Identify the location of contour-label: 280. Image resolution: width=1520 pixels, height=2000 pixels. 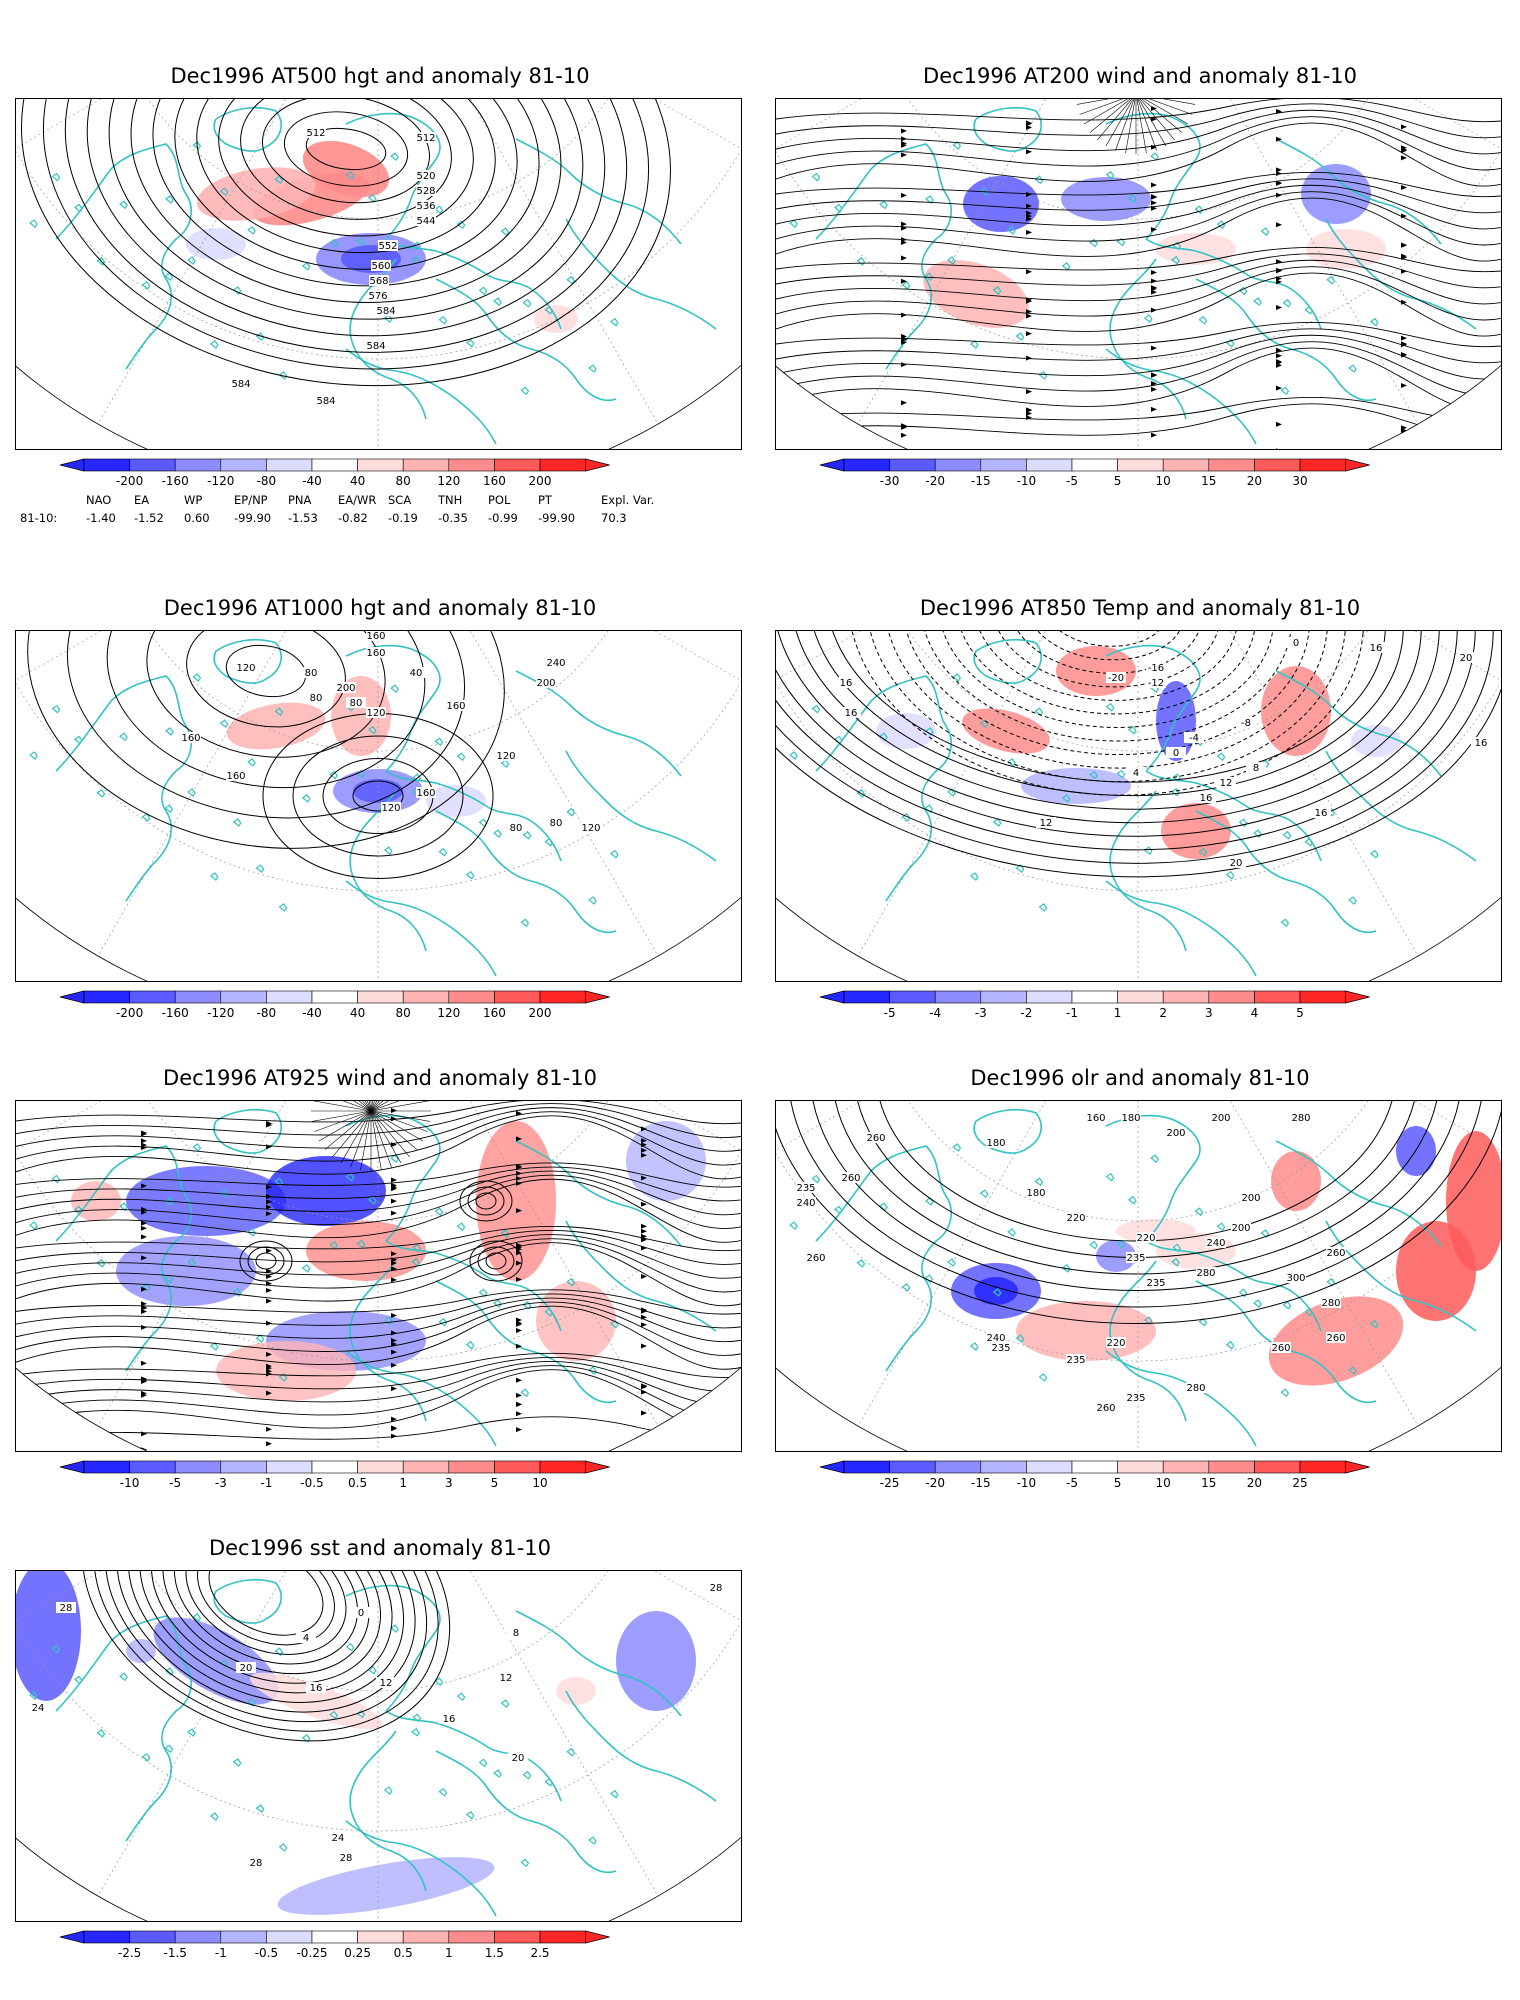
(1205, 1273).